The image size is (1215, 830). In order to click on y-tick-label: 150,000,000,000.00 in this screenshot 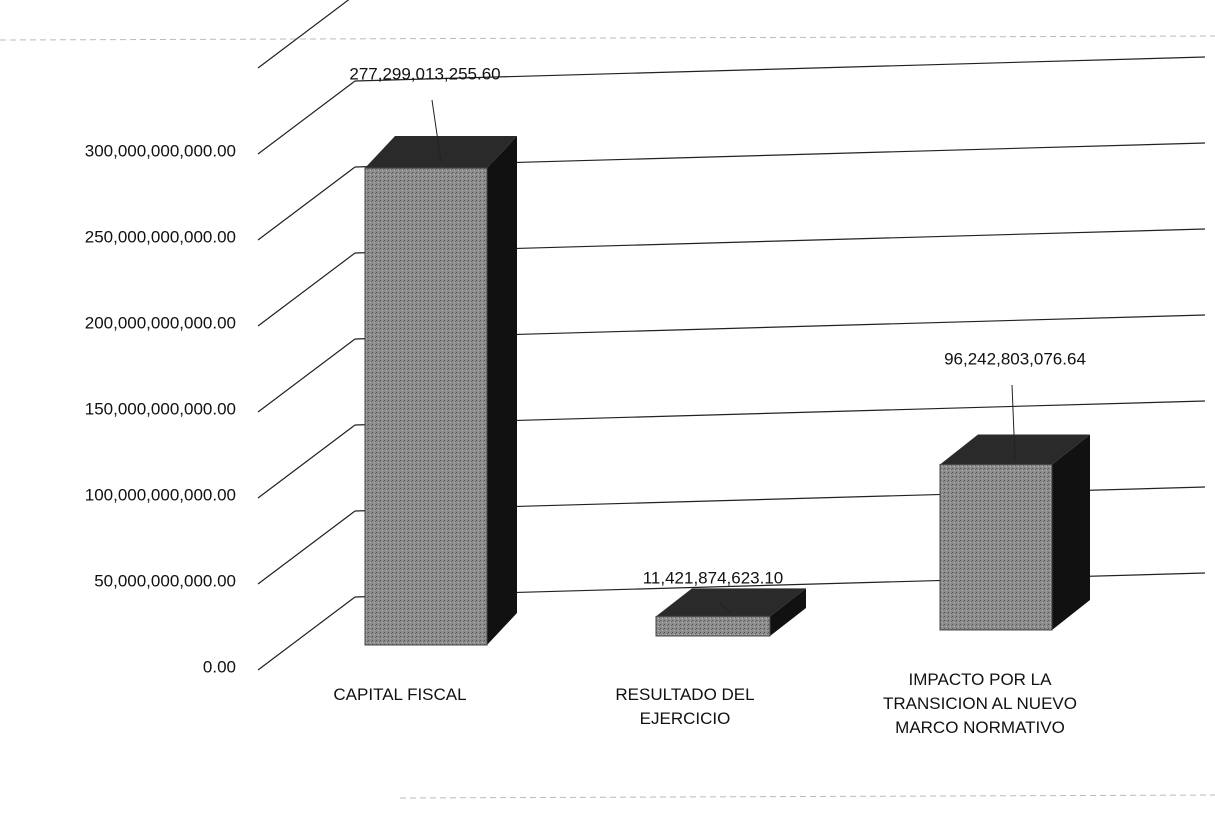, I will do `click(160, 408)`.